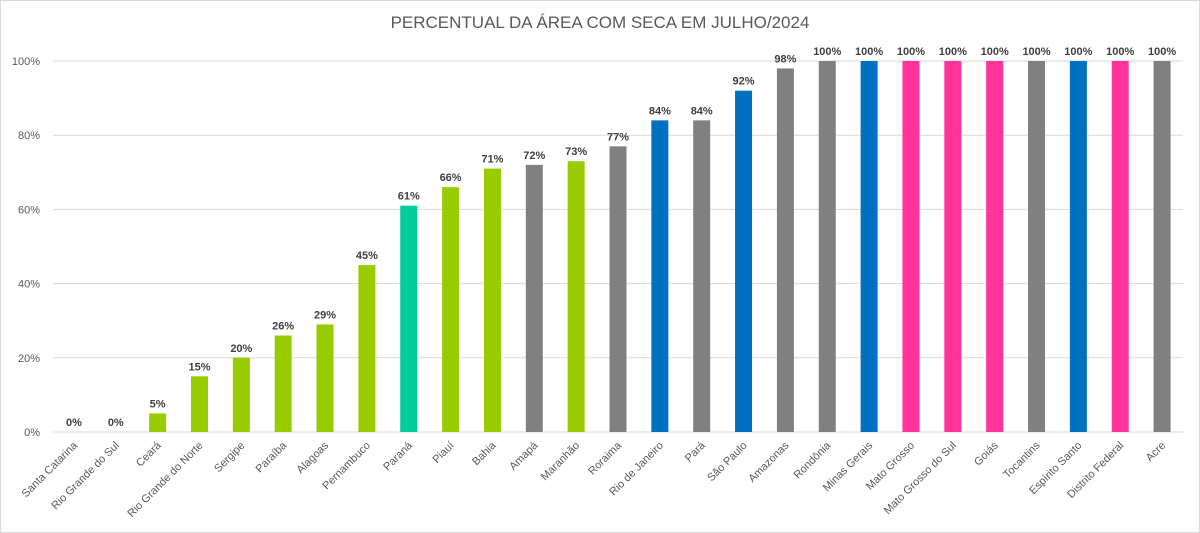 The height and width of the screenshot is (533, 1200). I want to click on data-label: 5%, so click(158, 404).